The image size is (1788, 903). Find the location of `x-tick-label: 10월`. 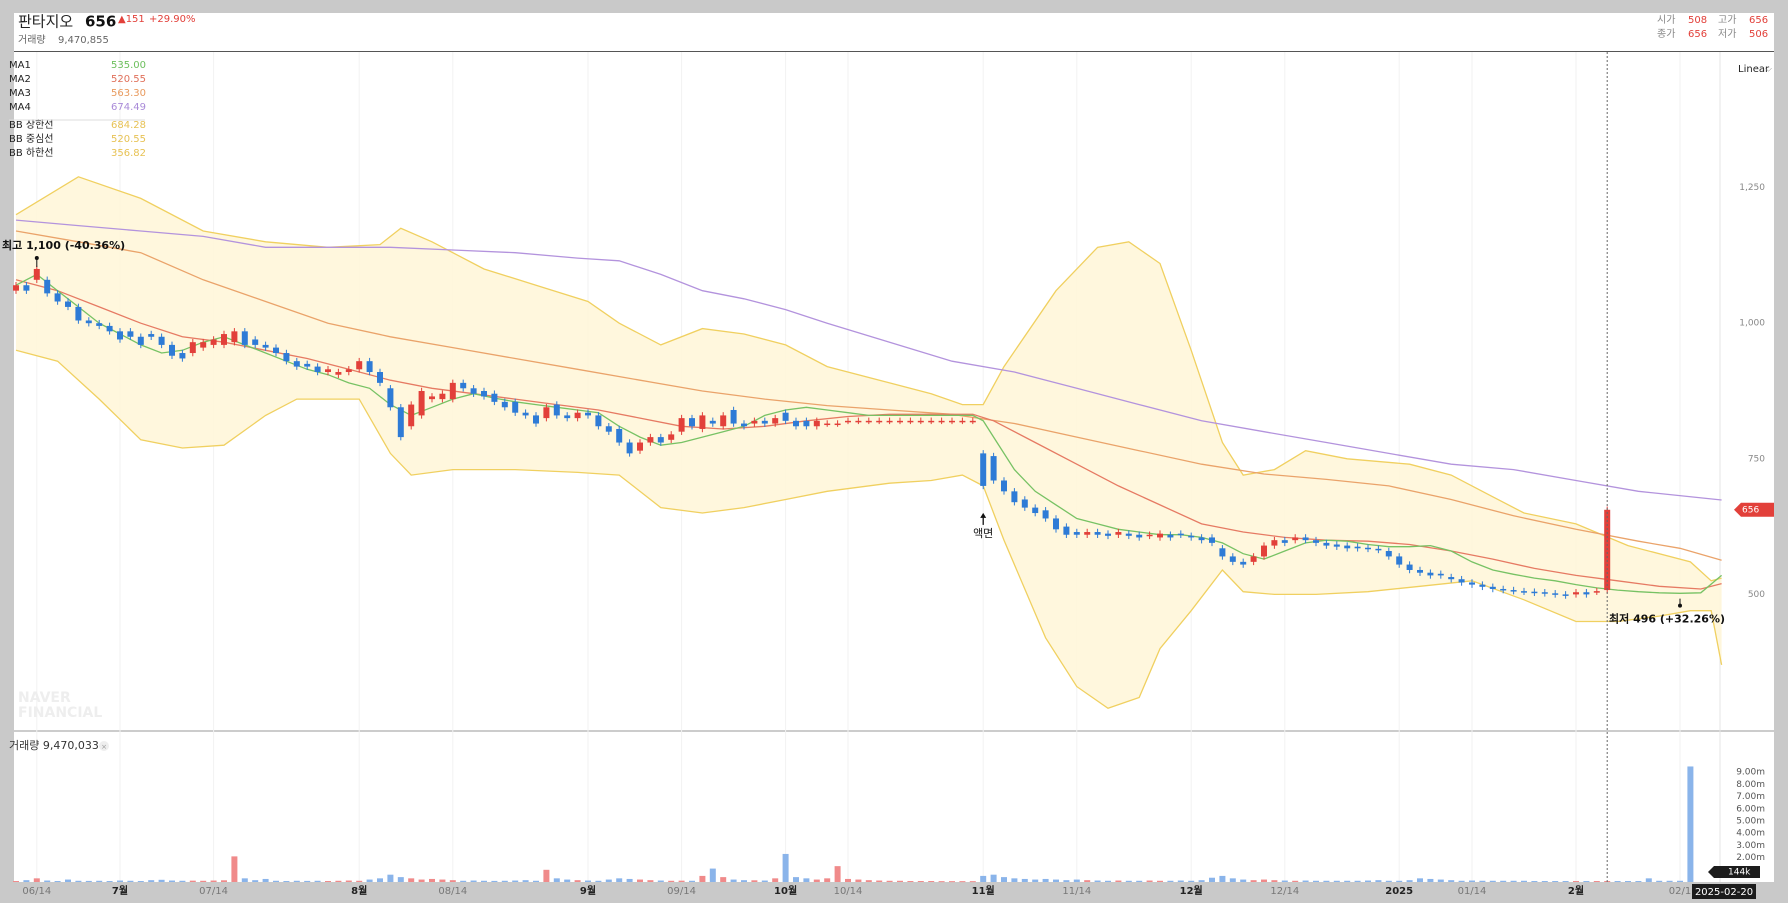

x-tick-label: 10월 is located at coordinates (785, 891).